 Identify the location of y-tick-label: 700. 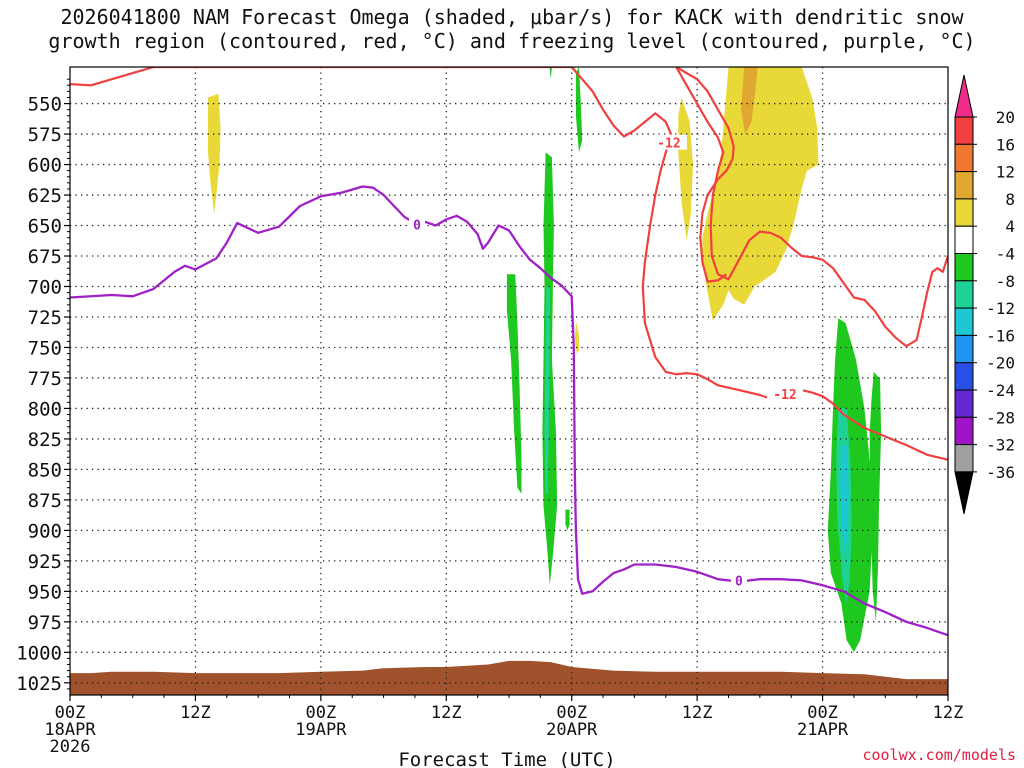
(45, 287).